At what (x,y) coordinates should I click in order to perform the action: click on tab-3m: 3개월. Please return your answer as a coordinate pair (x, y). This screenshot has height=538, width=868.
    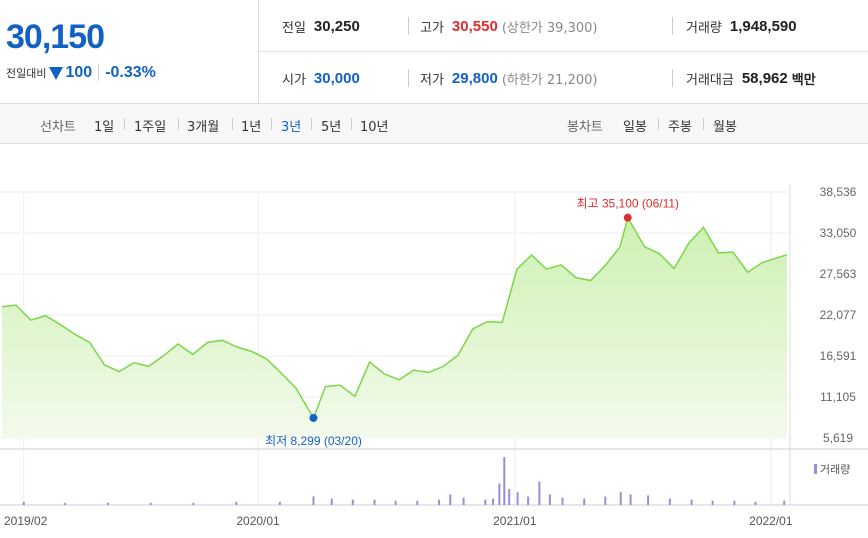
    Looking at the image, I should click on (203, 127).